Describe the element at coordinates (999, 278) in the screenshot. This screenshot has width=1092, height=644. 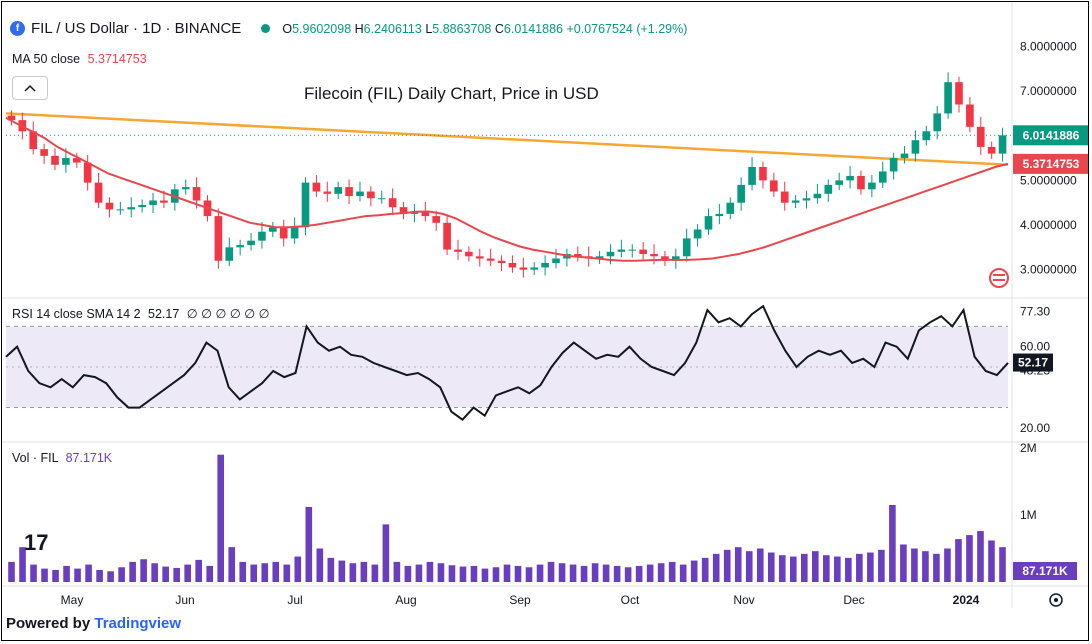
I see `us-flag-icon` at that location.